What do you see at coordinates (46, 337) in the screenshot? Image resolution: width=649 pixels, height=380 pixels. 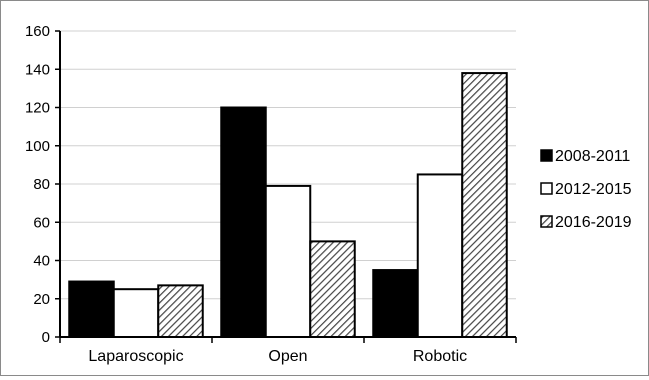 I see `y-tick-label: 0` at bounding box center [46, 337].